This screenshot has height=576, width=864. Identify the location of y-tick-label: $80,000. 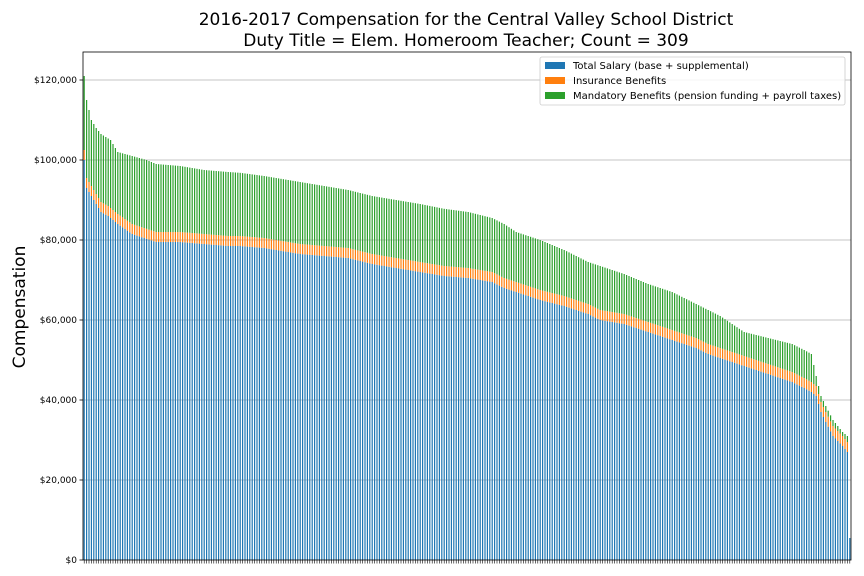
(58, 241).